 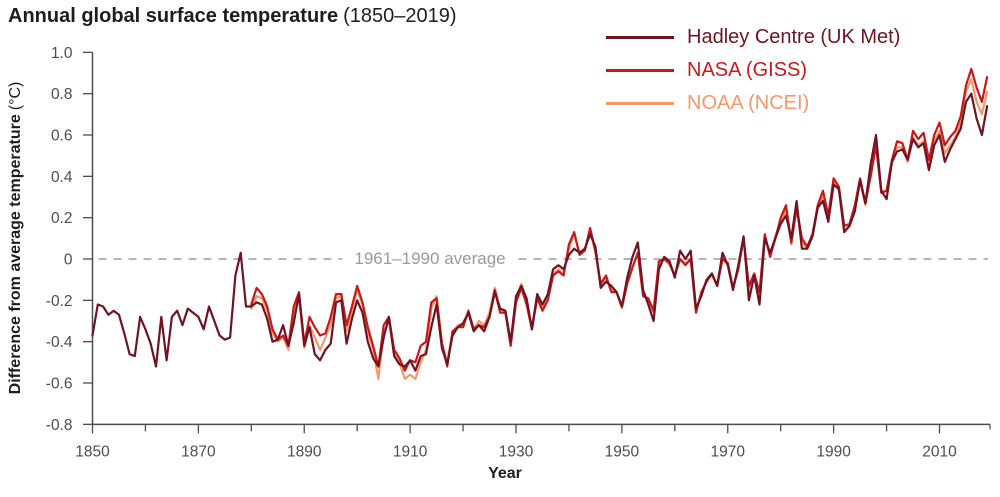 What do you see at coordinates (728, 451) in the screenshot?
I see `x-tick-label: 1970` at bounding box center [728, 451].